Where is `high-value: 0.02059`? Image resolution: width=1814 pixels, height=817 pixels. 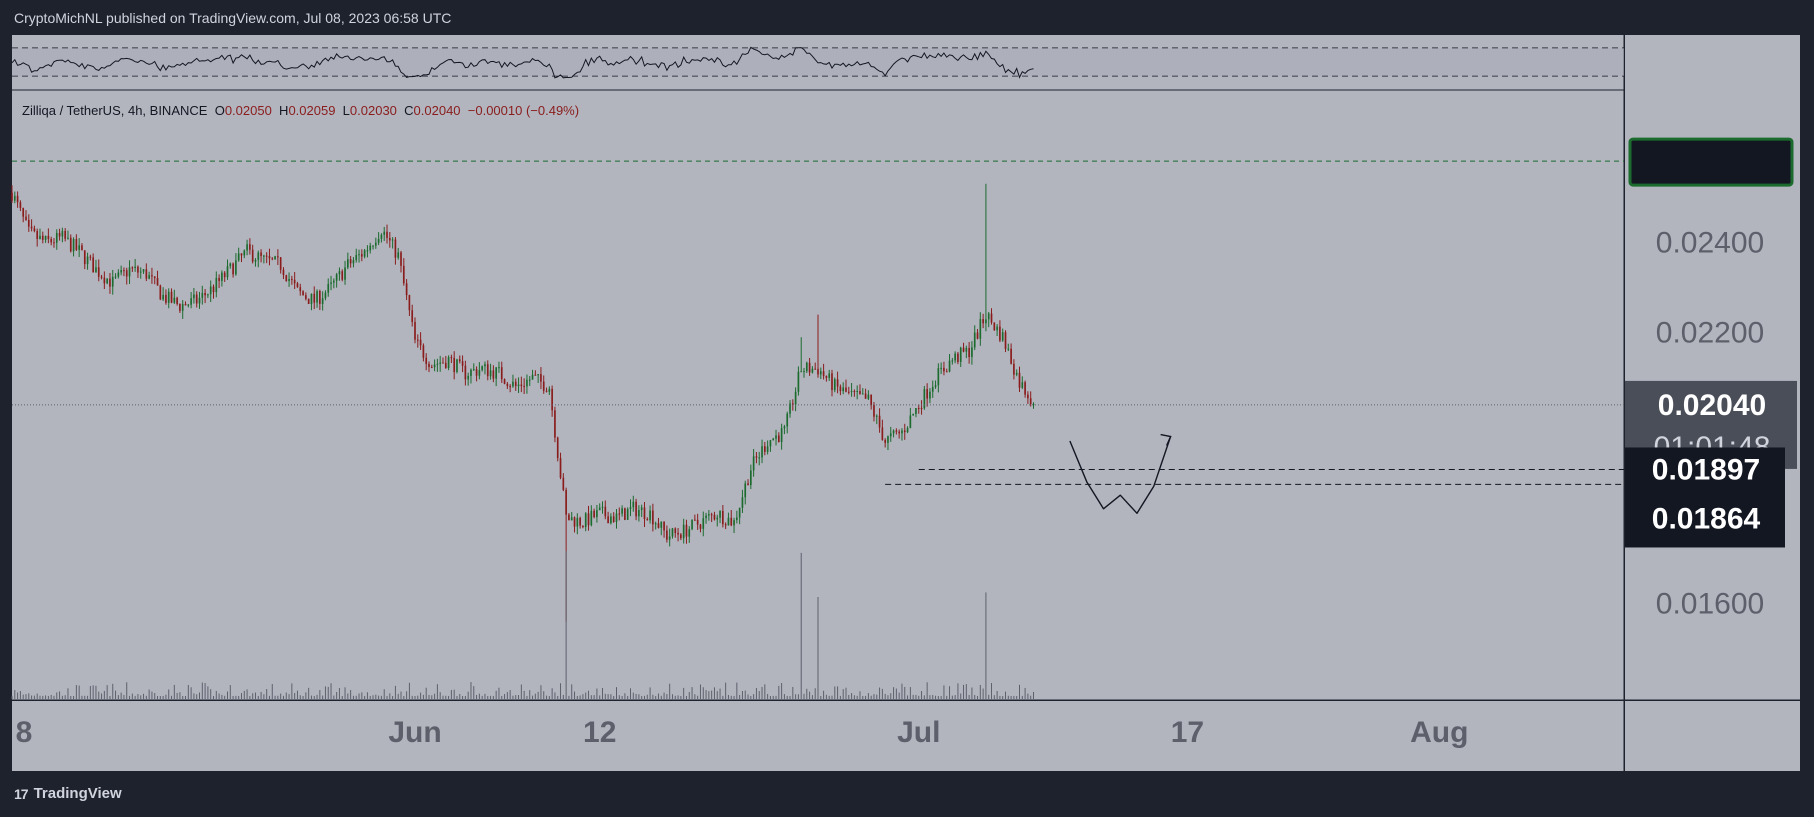 high-value: 0.02059 is located at coordinates (312, 110).